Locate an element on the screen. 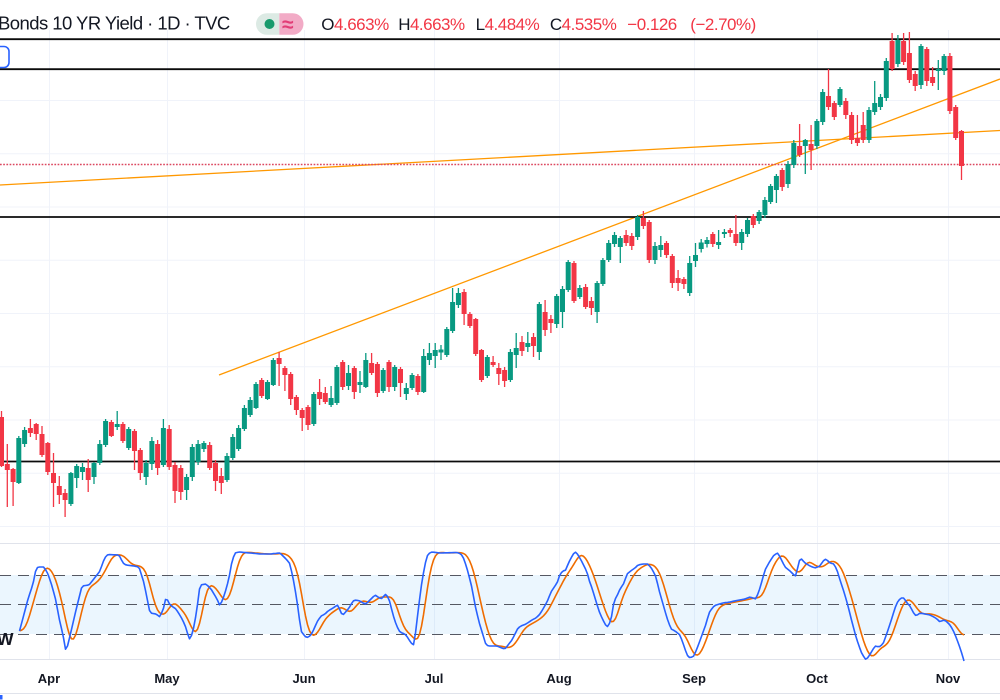 Image resolution: width=1000 pixels, height=700 pixels. svg-text: Aug is located at coordinates (558, 678).